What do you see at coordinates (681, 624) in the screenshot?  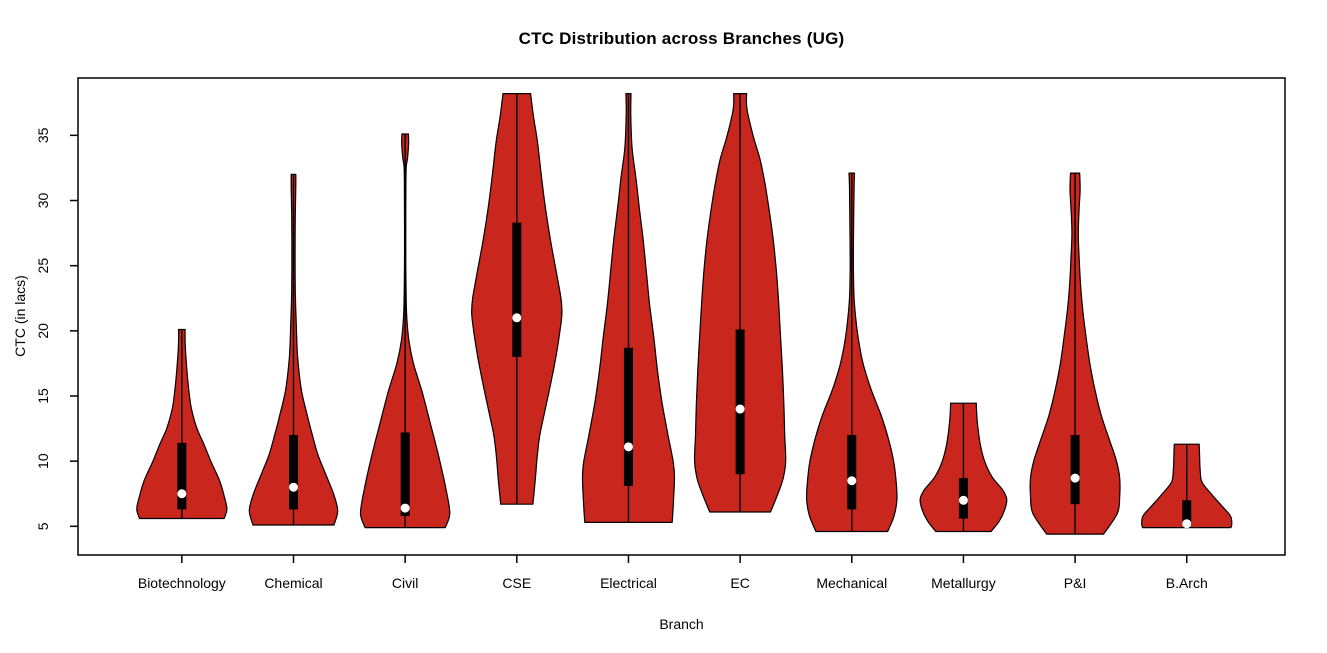 I see `x-axis-title: Branch` at bounding box center [681, 624].